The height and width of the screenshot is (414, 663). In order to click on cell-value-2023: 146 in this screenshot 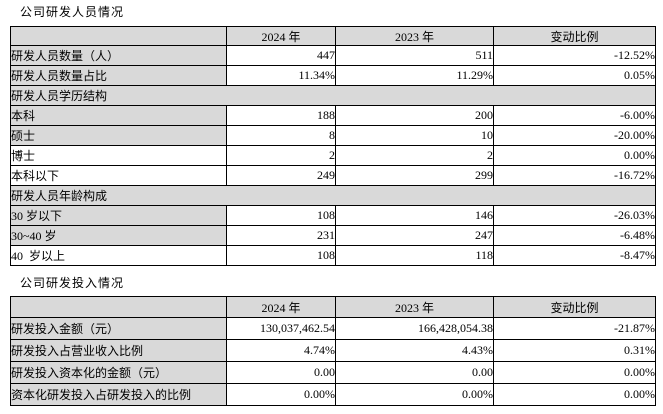, I will do `click(414, 215)`.